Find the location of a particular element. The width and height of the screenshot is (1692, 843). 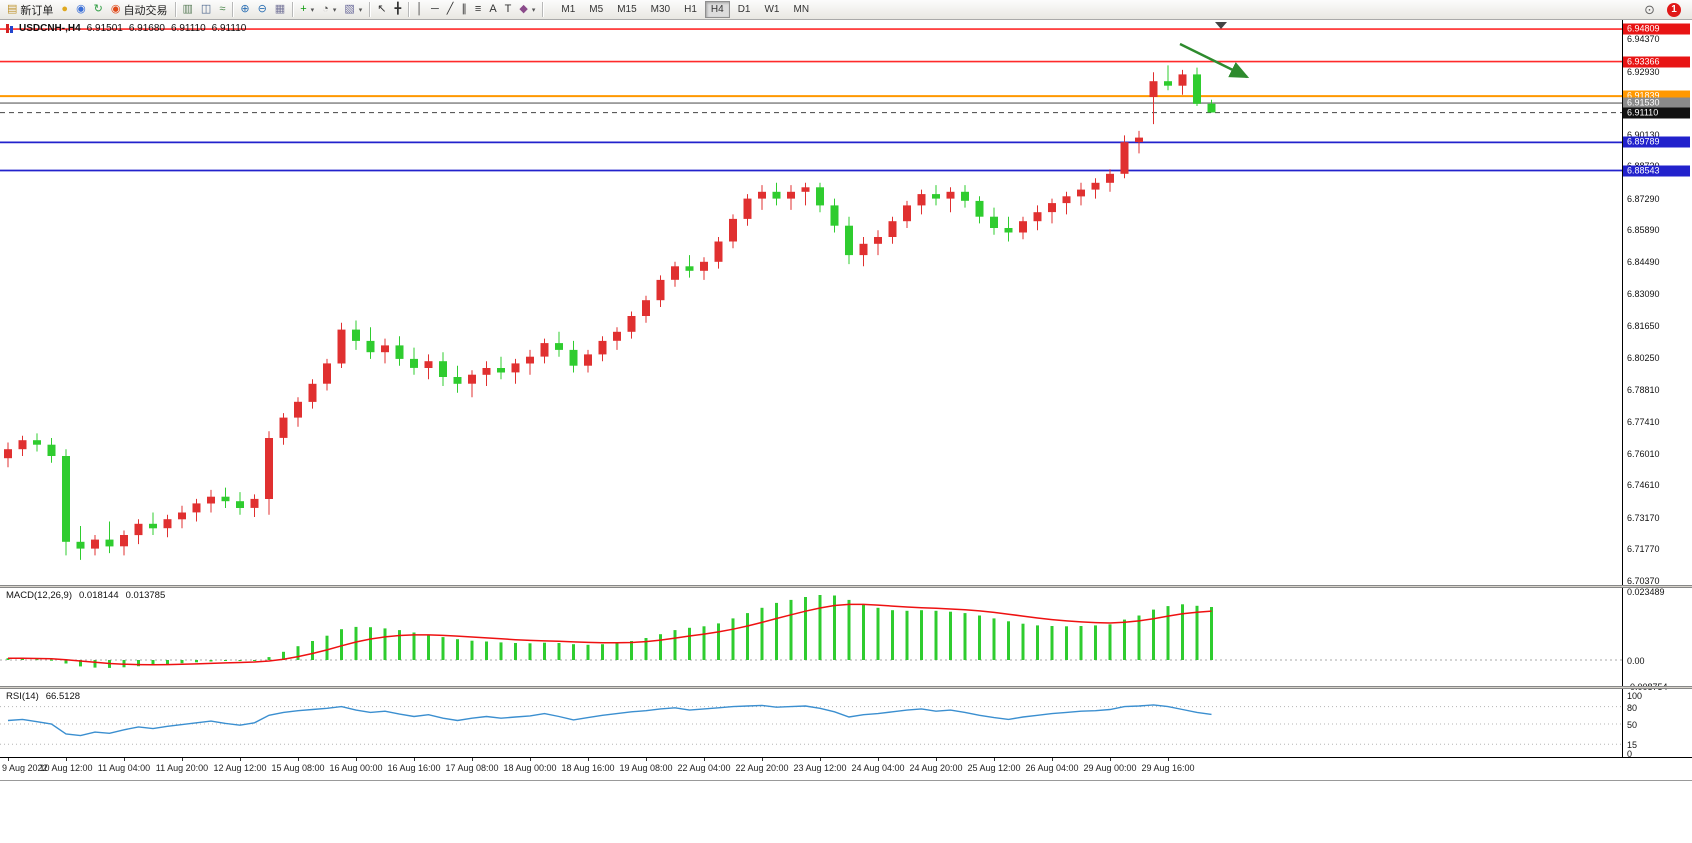

crosshair-button: ╋ is located at coordinates (397, 10).